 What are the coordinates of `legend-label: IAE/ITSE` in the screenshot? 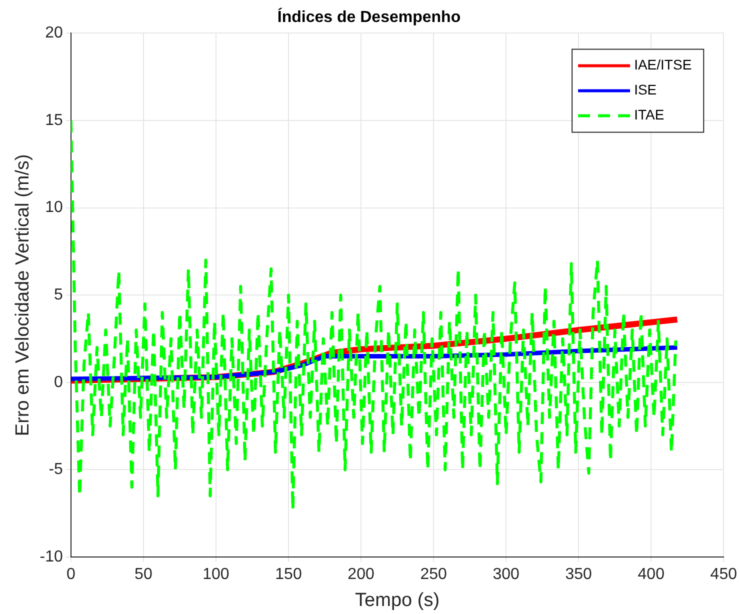 It's located at (663, 64).